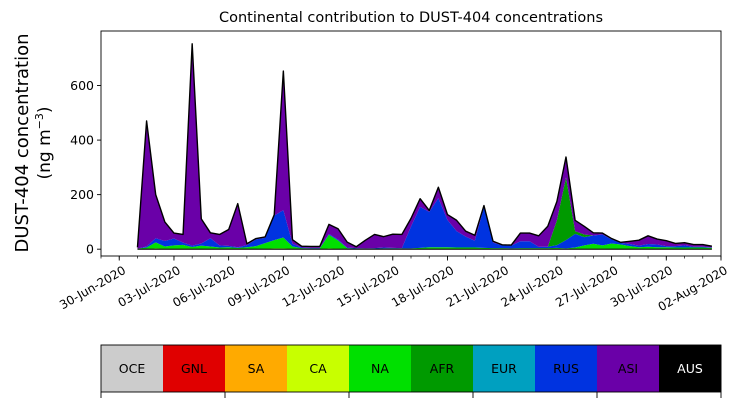 The height and width of the screenshot is (402, 730). Describe the element at coordinates (82, 194) in the screenshot. I see `y-tick-label: 200` at that location.